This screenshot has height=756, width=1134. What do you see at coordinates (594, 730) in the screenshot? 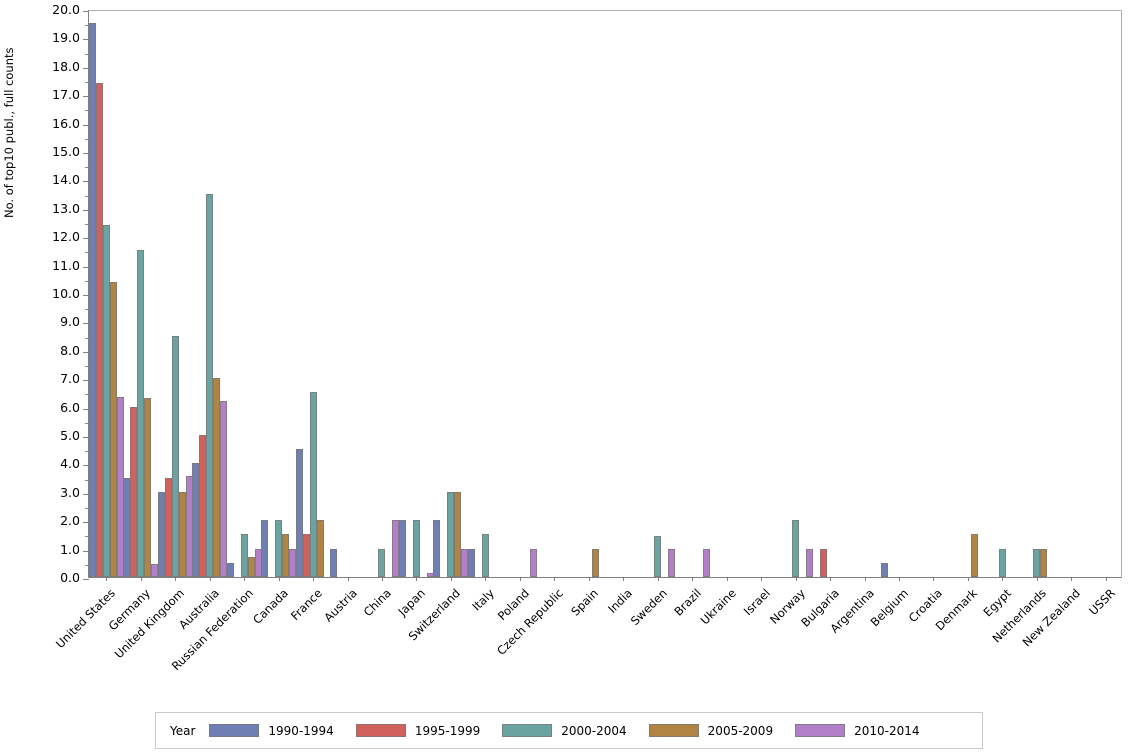
I see `legend-label: 2000-2004` at bounding box center [594, 730].